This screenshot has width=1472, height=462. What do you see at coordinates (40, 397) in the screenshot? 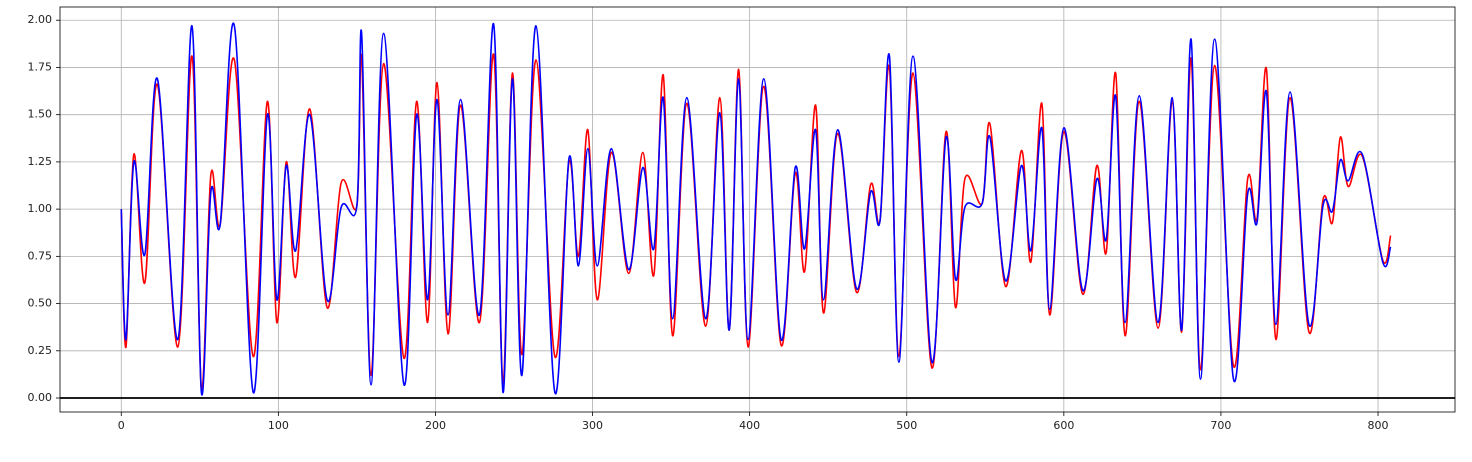
I see `y-tick-label: 0.00` at bounding box center [40, 397].